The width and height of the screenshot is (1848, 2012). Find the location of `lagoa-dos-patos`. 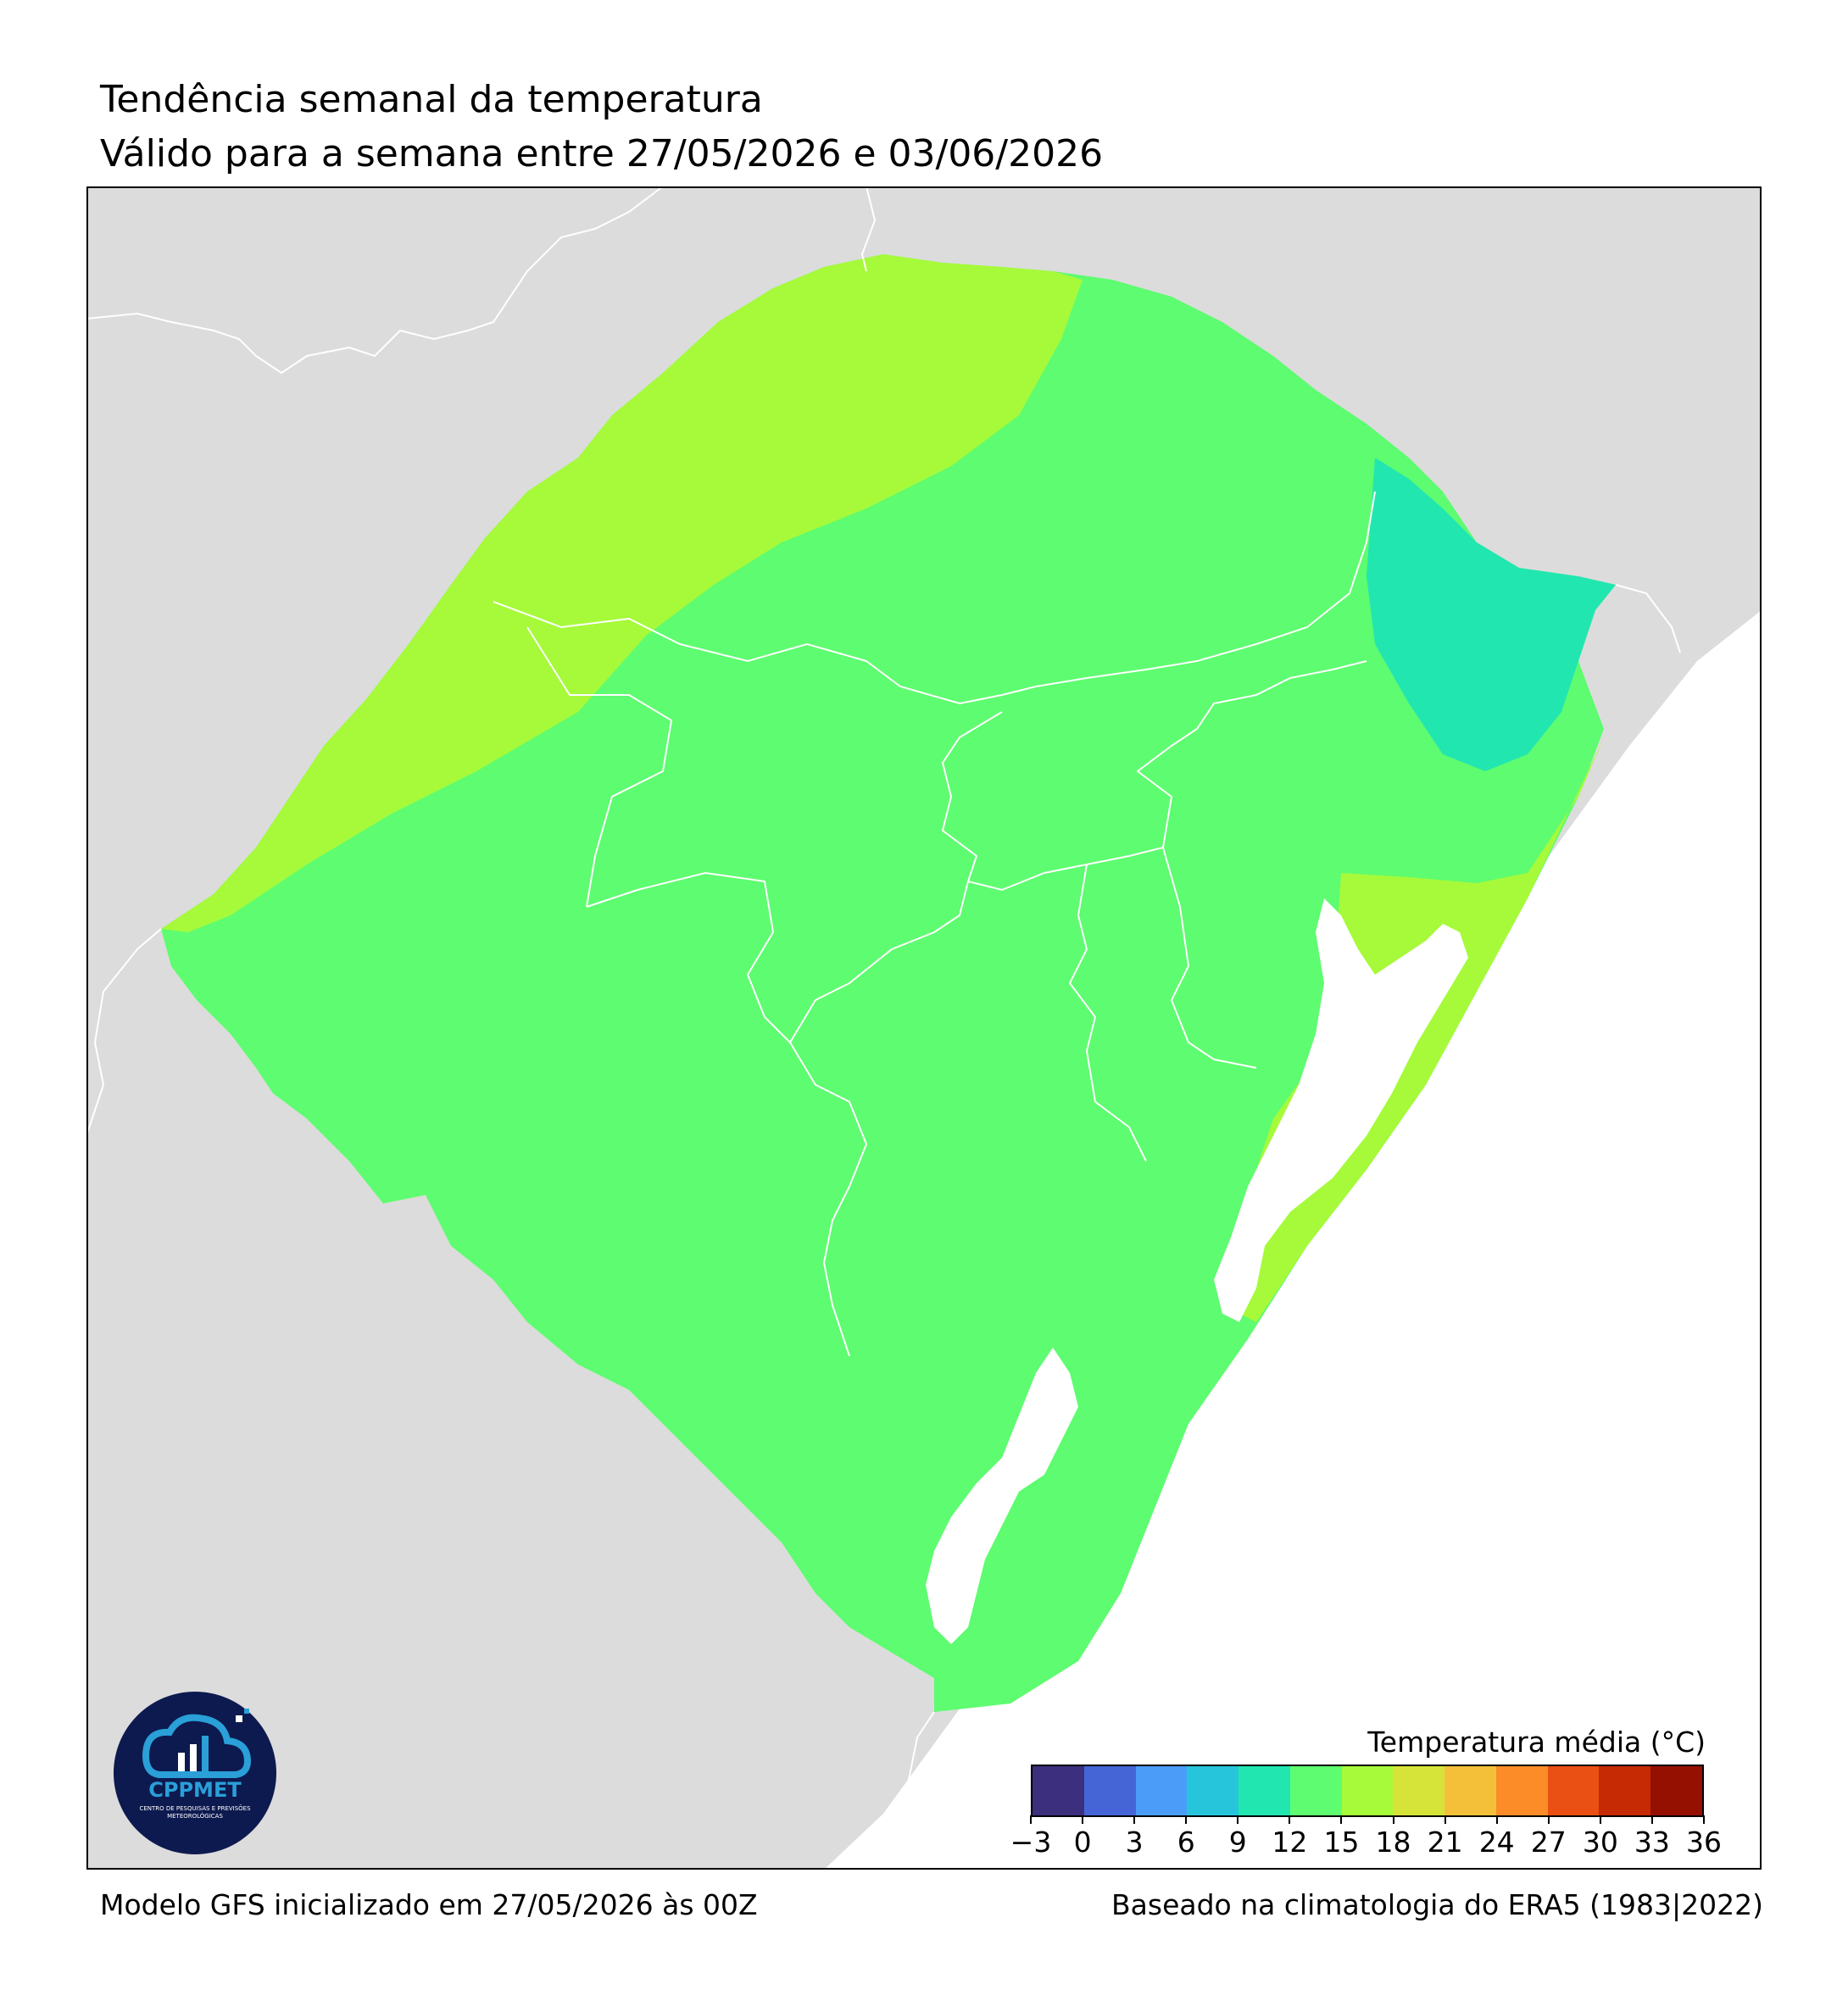

lagoa-dos-patos is located at coordinates (1341, 1110).